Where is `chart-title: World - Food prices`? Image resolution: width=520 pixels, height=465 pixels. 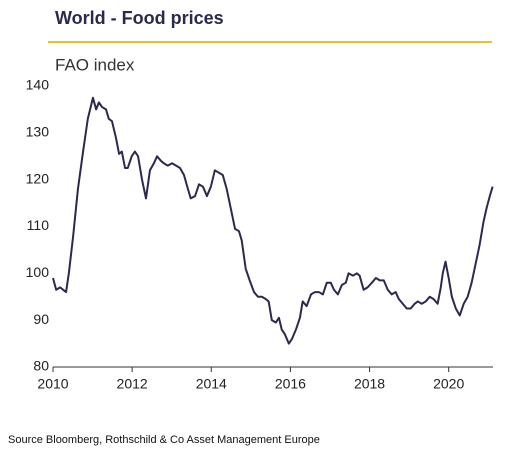 chart-title: World - Food prices is located at coordinates (139, 18).